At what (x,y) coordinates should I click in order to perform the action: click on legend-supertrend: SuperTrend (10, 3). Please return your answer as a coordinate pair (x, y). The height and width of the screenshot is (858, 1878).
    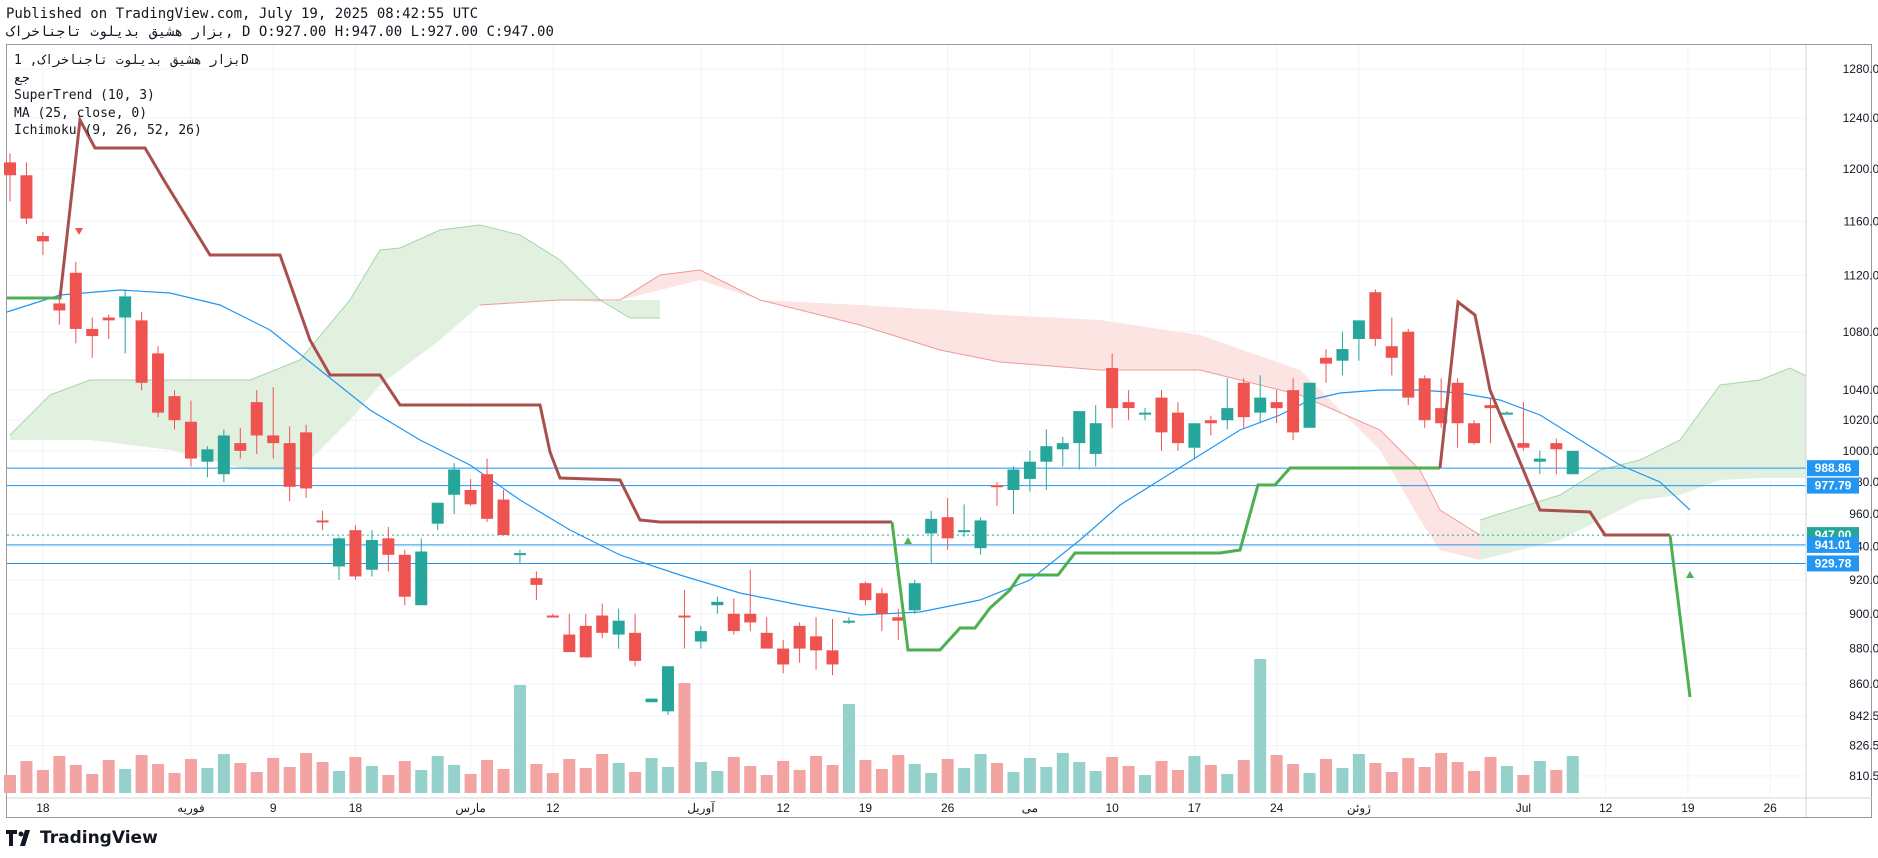
    Looking at the image, I should click on (84, 95).